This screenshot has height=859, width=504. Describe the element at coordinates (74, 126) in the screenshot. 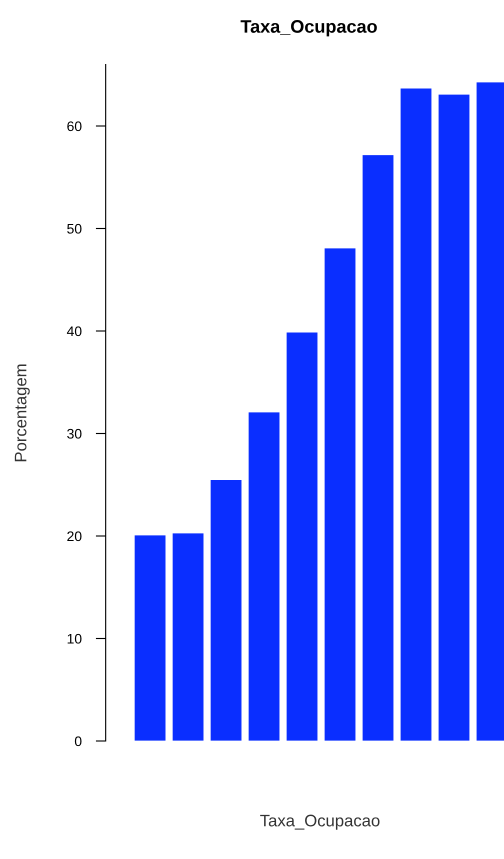

I see `y-tick-label: 60` at that location.